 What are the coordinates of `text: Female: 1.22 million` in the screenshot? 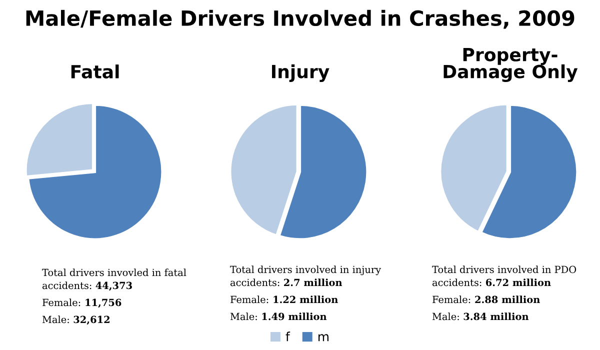 It's located at (284, 300).